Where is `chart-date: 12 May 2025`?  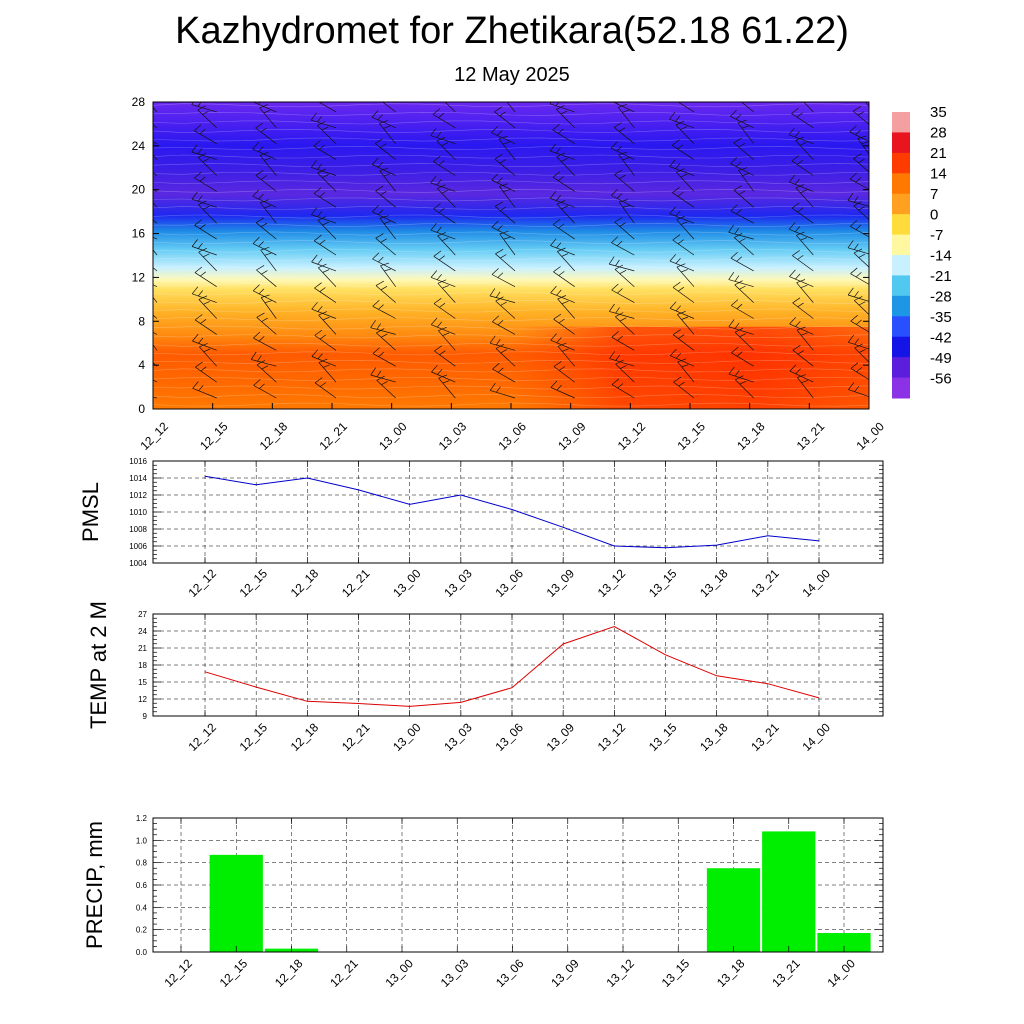
chart-date: 12 May 2025 is located at coordinates (512, 75).